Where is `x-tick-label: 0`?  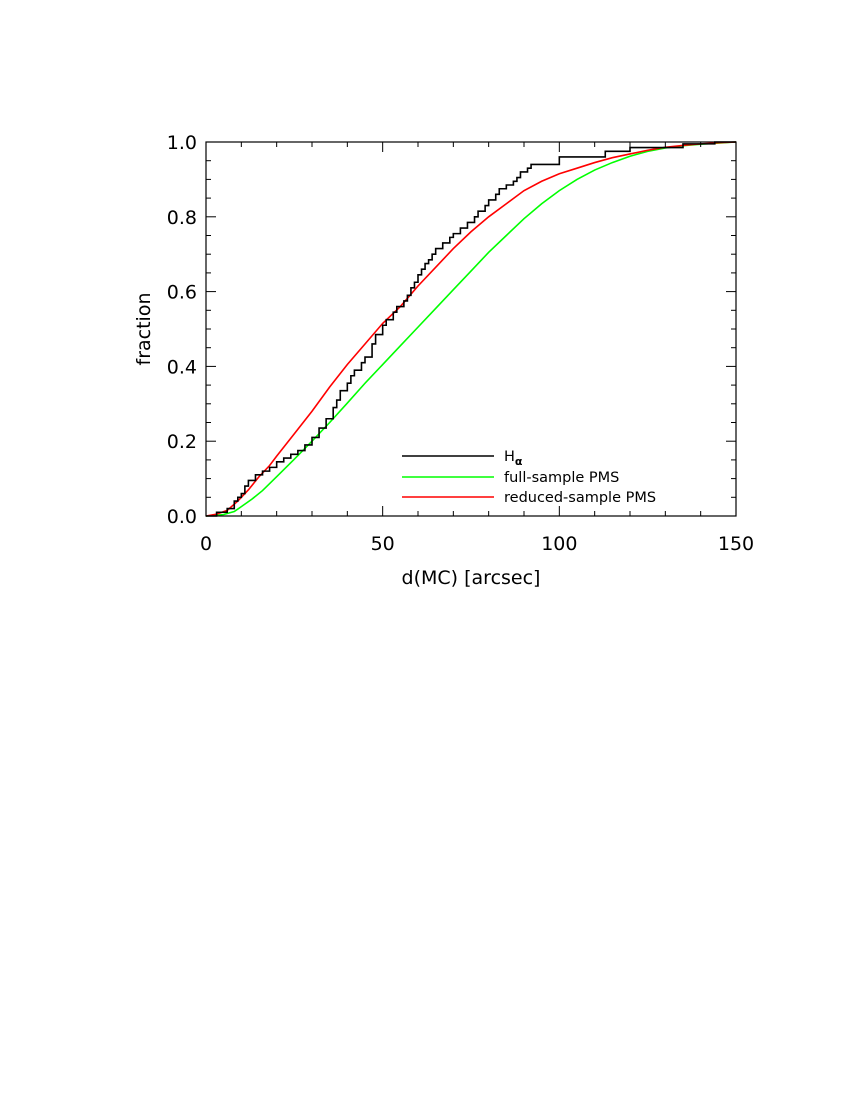
x-tick-label: 0 is located at coordinates (206, 544).